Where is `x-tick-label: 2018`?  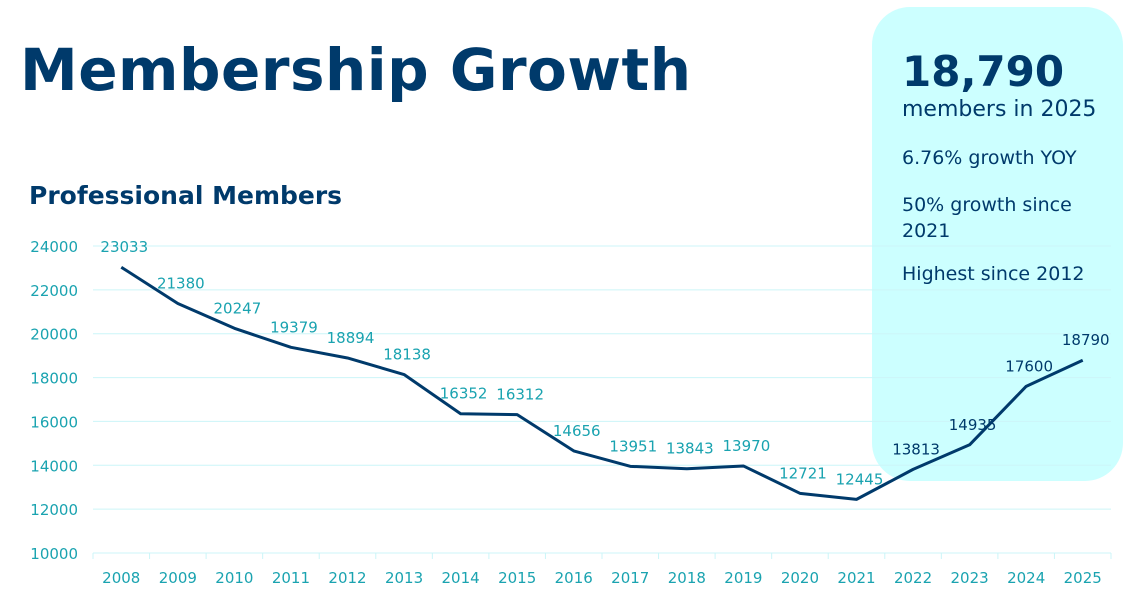
x-tick-label: 2018 is located at coordinates (687, 578).